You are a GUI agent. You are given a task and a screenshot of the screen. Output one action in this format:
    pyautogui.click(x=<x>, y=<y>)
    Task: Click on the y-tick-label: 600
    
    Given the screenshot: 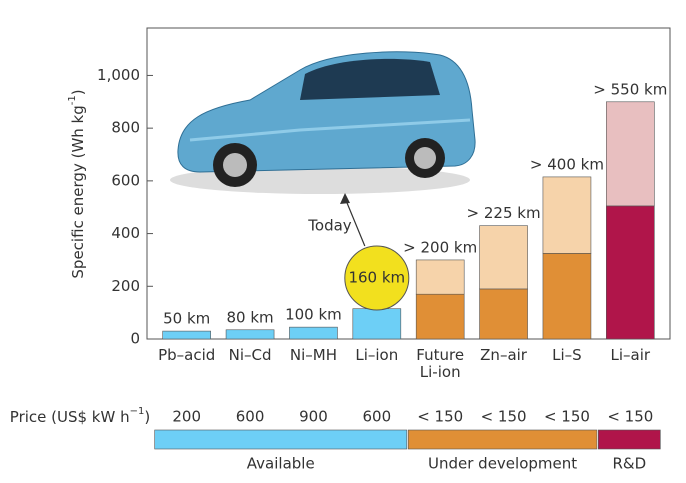 What is the action you would take?
    pyautogui.click(x=125, y=180)
    